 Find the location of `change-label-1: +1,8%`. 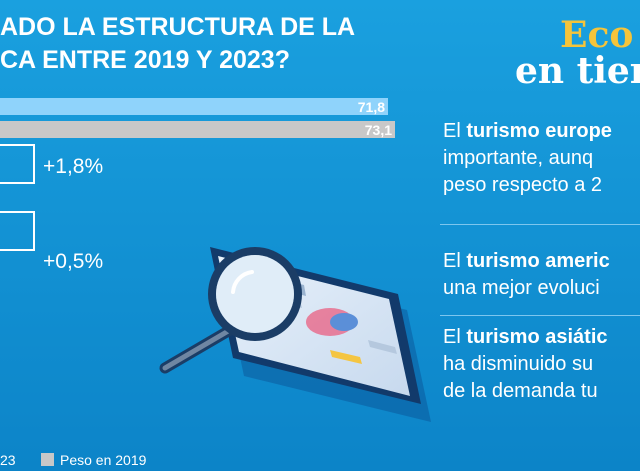

change-label-1: +1,8% is located at coordinates (73, 166).